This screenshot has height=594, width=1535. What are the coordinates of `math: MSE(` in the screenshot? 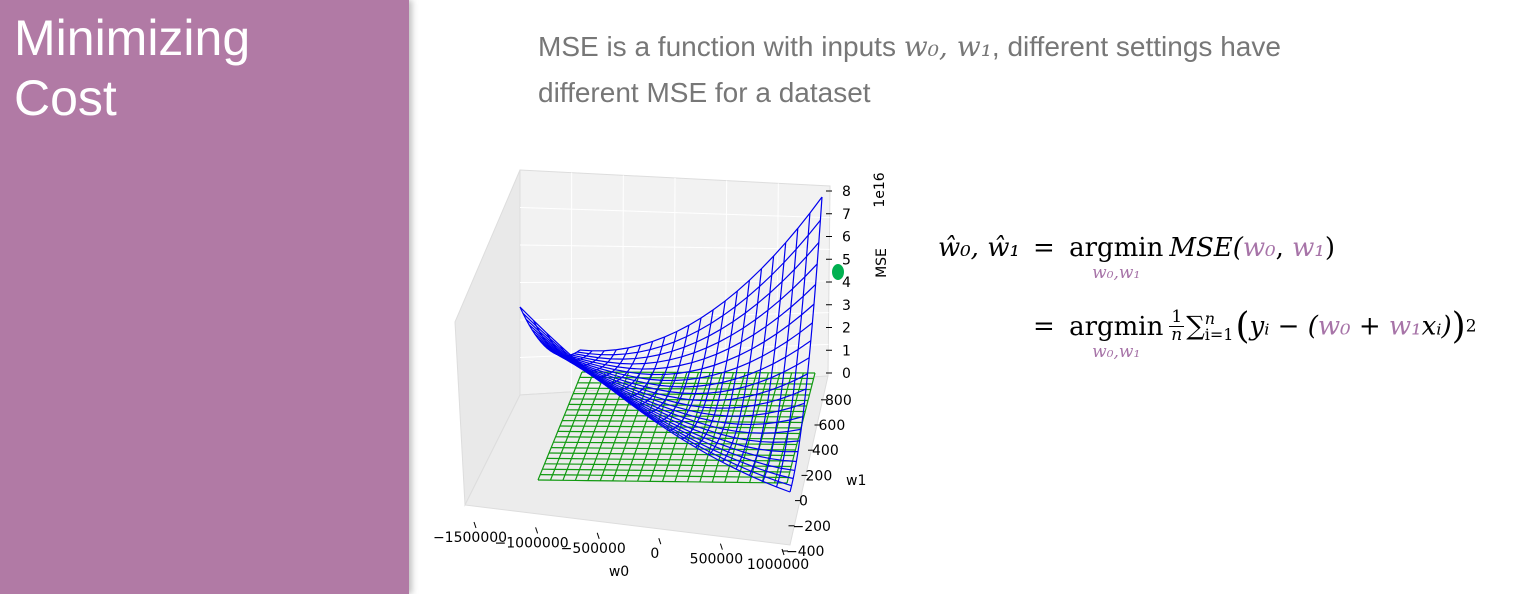 It's located at (1206, 248).